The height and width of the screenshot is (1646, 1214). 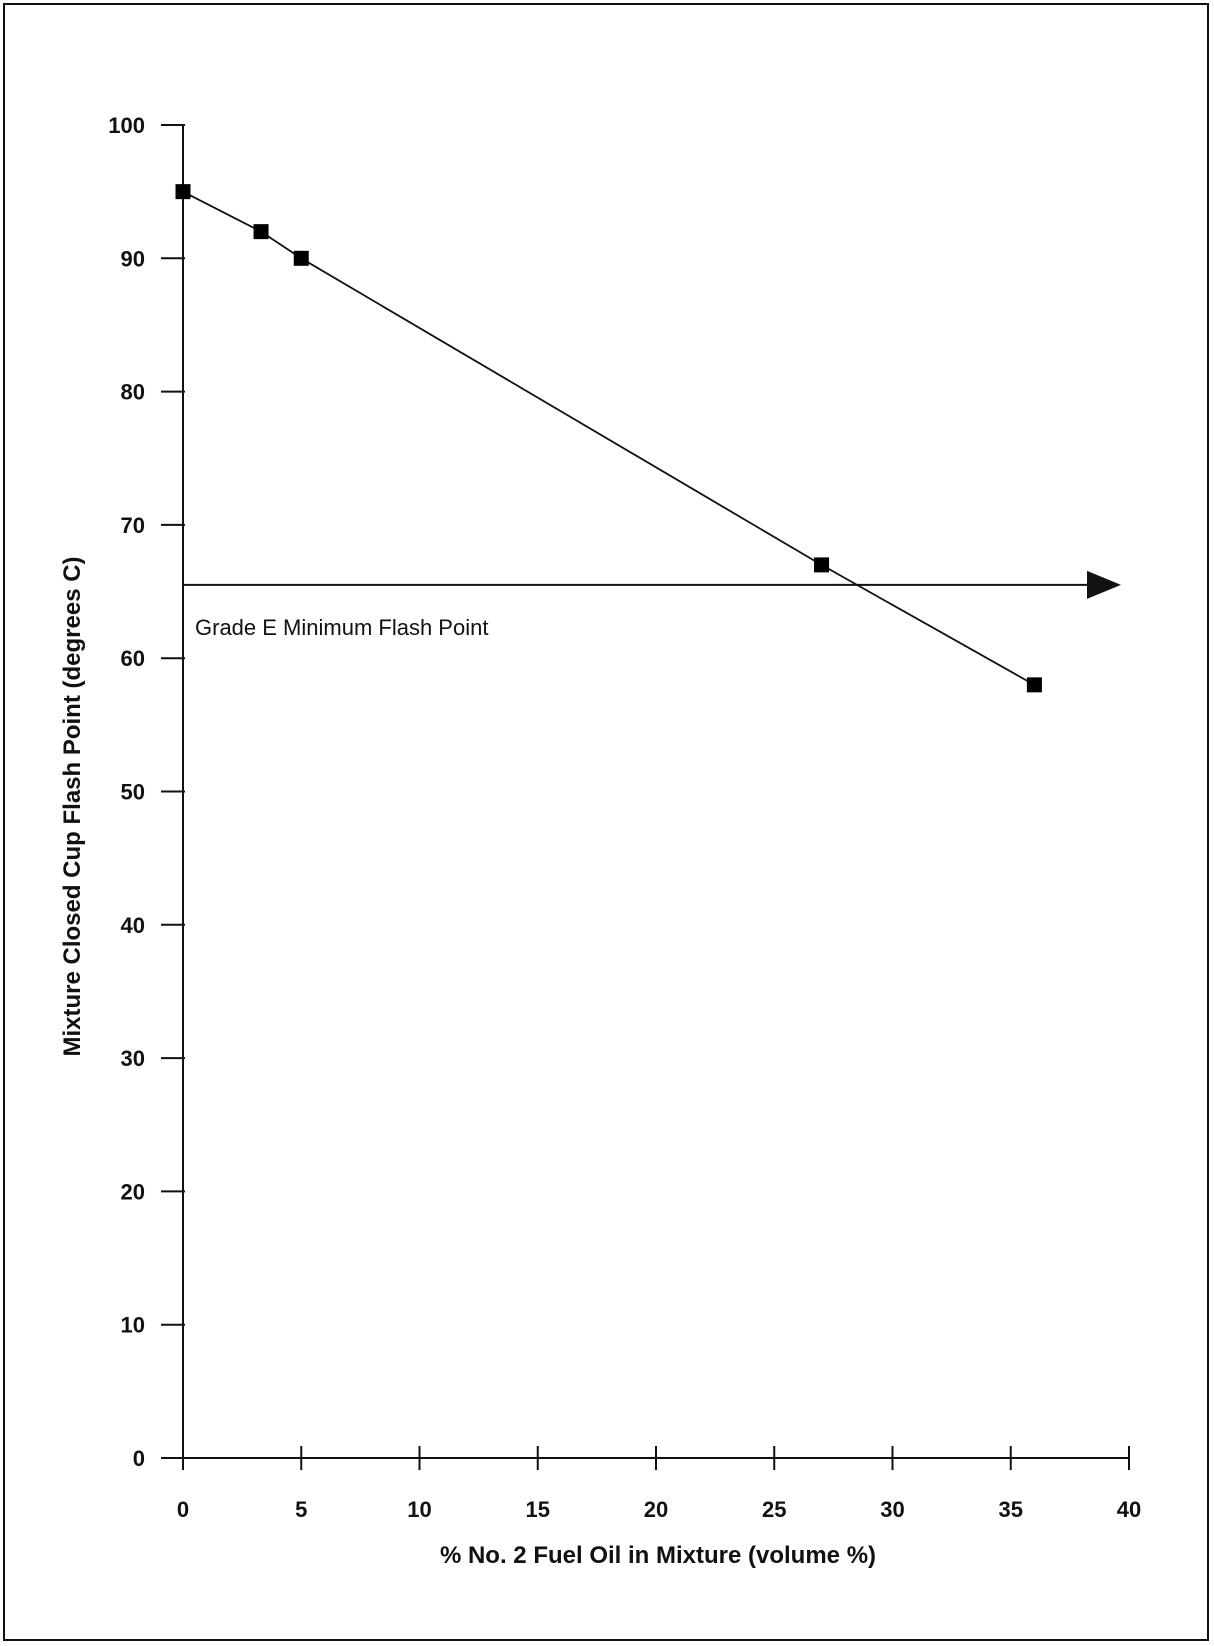 What do you see at coordinates (301, 1509) in the screenshot?
I see `x-tick-label: 5` at bounding box center [301, 1509].